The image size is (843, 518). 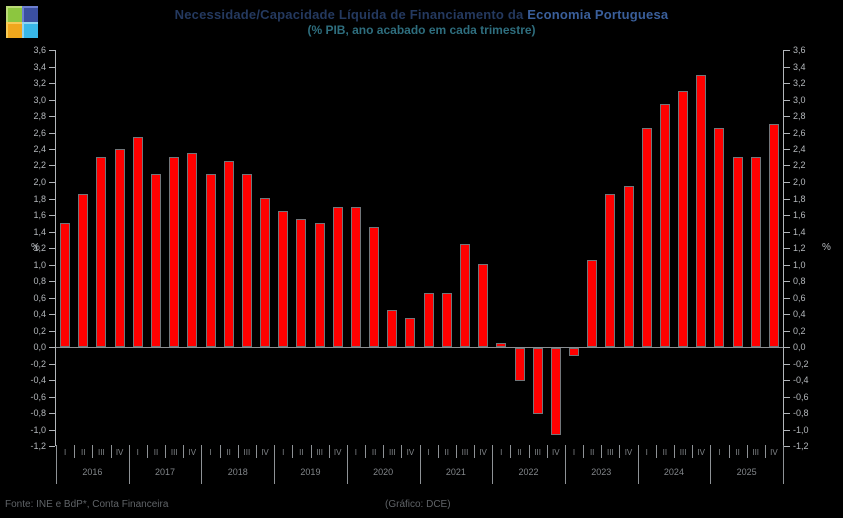 I want to click on bar-2024-IV, so click(x=701, y=211).